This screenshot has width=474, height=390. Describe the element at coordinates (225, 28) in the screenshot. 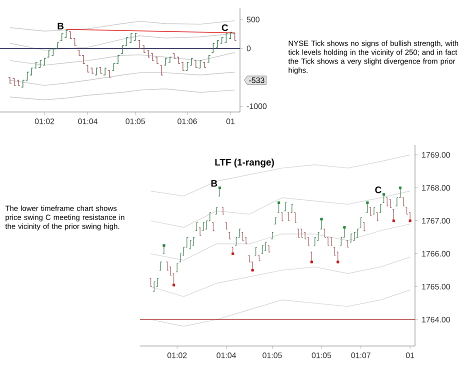

I see `annotation: C` at that location.